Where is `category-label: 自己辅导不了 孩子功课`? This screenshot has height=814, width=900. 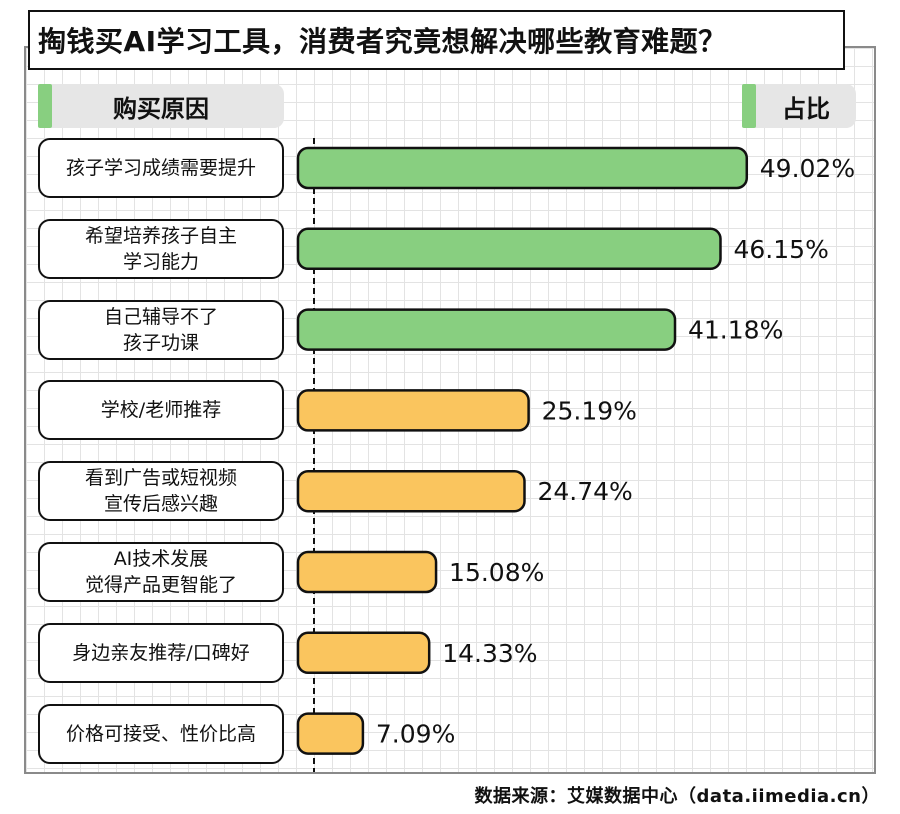
category-label: 自己辅导不了 孩子功课 is located at coordinates (161, 329).